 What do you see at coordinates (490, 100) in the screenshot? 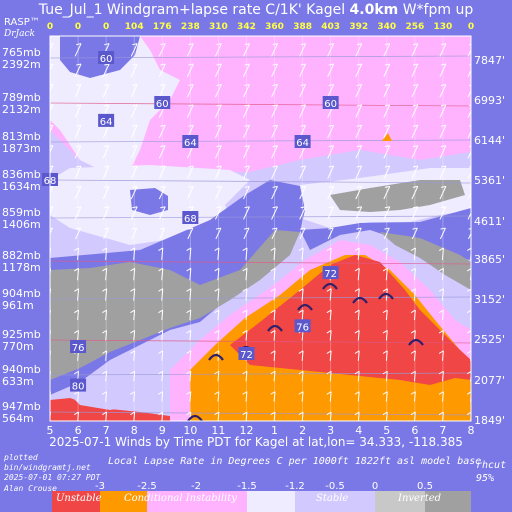
I see `height-ft-label: 6993'` at bounding box center [490, 100].